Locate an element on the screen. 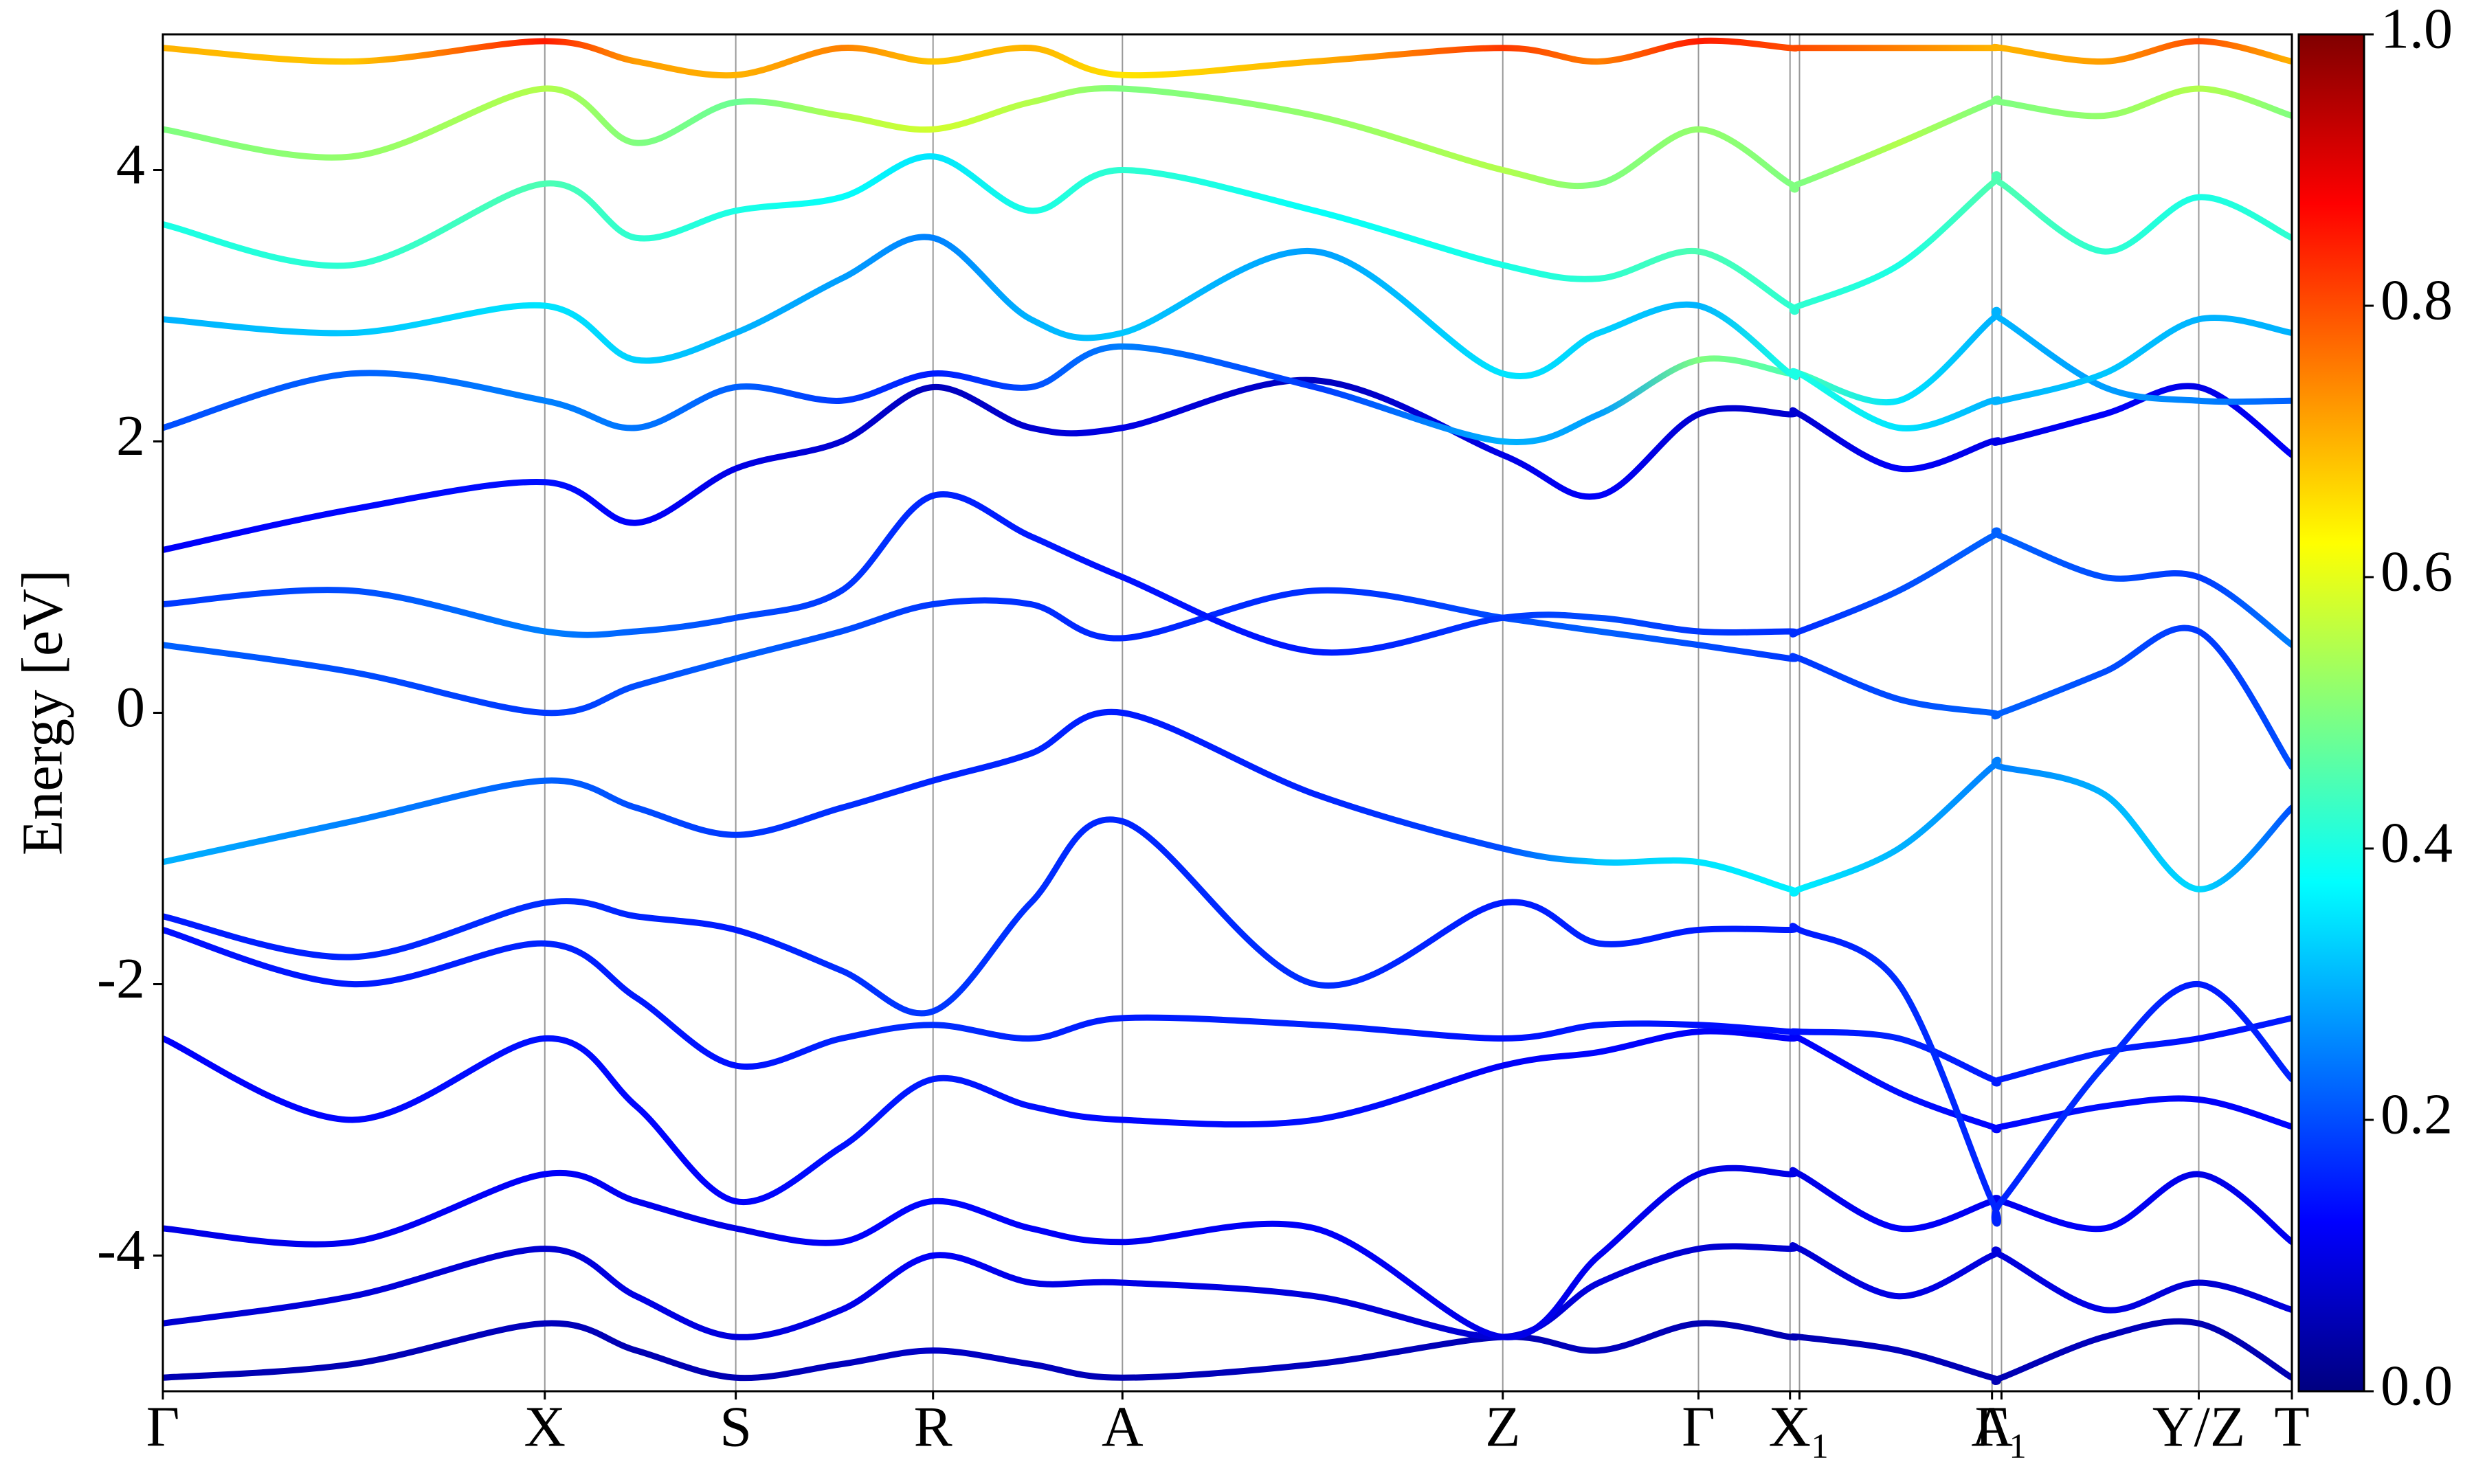 This screenshot has width=2474, height=1484. x-tick-label: X₁ is located at coordinates (1800, 1427).